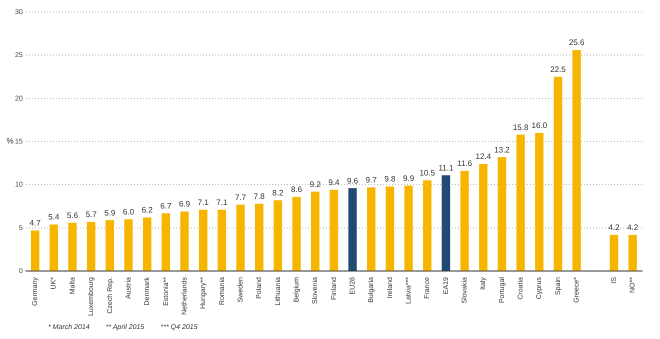 This screenshot has height=339, width=660. I want to click on data-label: 8.2, so click(278, 193).